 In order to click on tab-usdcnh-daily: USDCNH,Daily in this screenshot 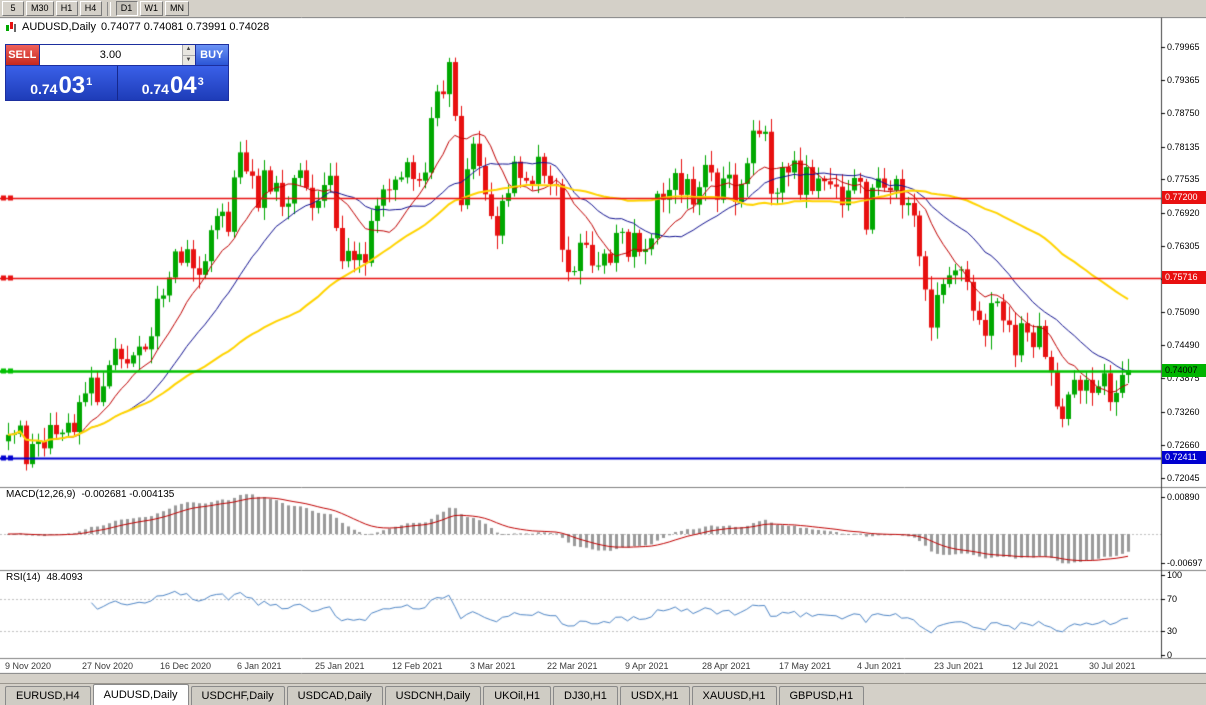, I will do `click(433, 695)`.